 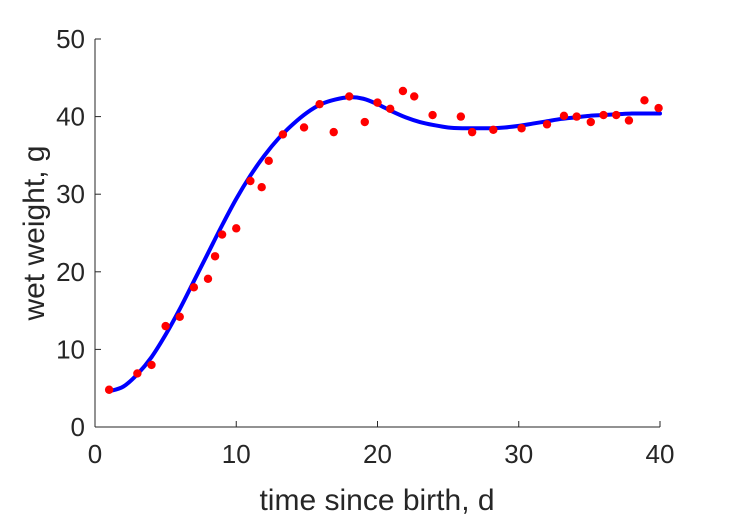 What do you see at coordinates (518, 454) in the screenshot?
I see `x-tick-label: 30` at bounding box center [518, 454].